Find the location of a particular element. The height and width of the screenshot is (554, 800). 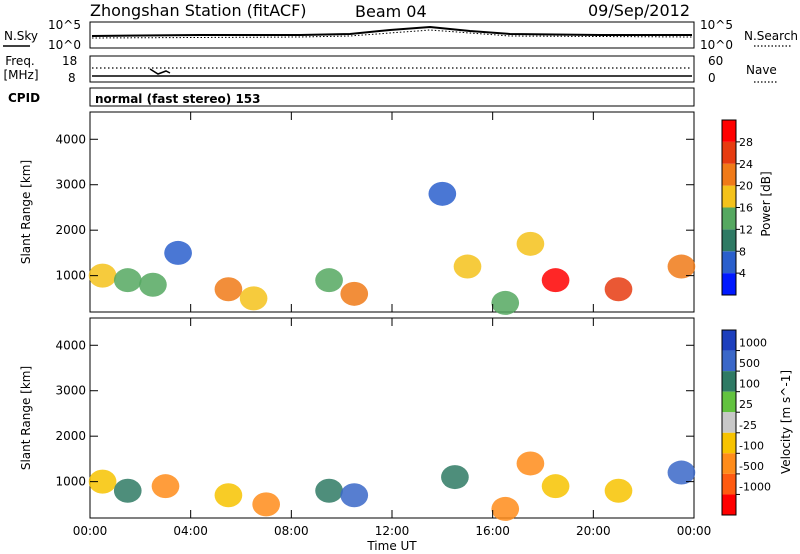

power-colorbar-tick-label: 20 is located at coordinates (746, 186).